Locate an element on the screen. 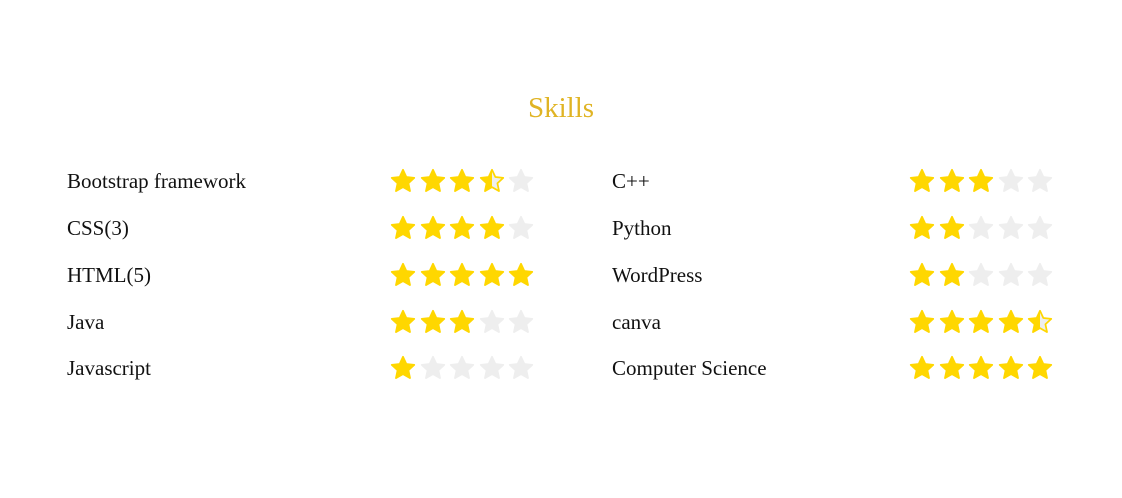  skill-name: CSS(3) is located at coordinates (98, 228).